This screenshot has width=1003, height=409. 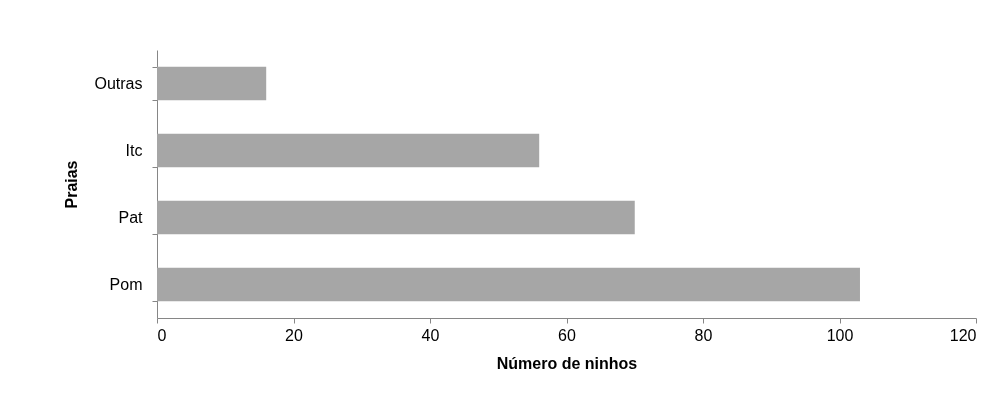 I want to click on x-tick-label: 100, so click(x=840, y=335).